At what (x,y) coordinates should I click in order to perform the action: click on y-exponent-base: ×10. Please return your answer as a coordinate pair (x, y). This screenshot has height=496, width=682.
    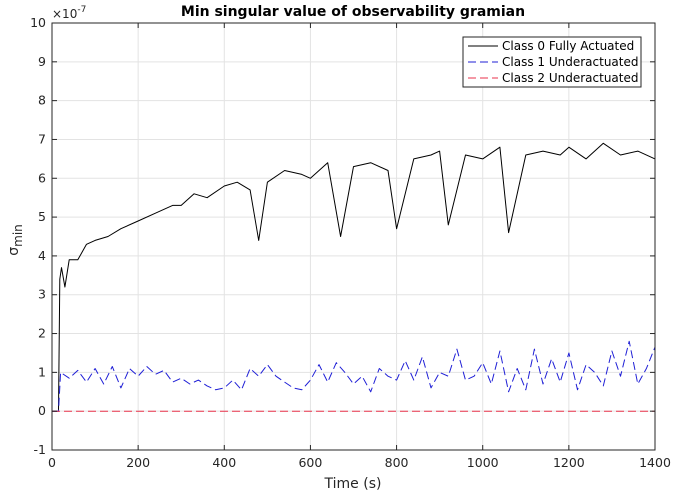
    Looking at the image, I should click on (64, 14).